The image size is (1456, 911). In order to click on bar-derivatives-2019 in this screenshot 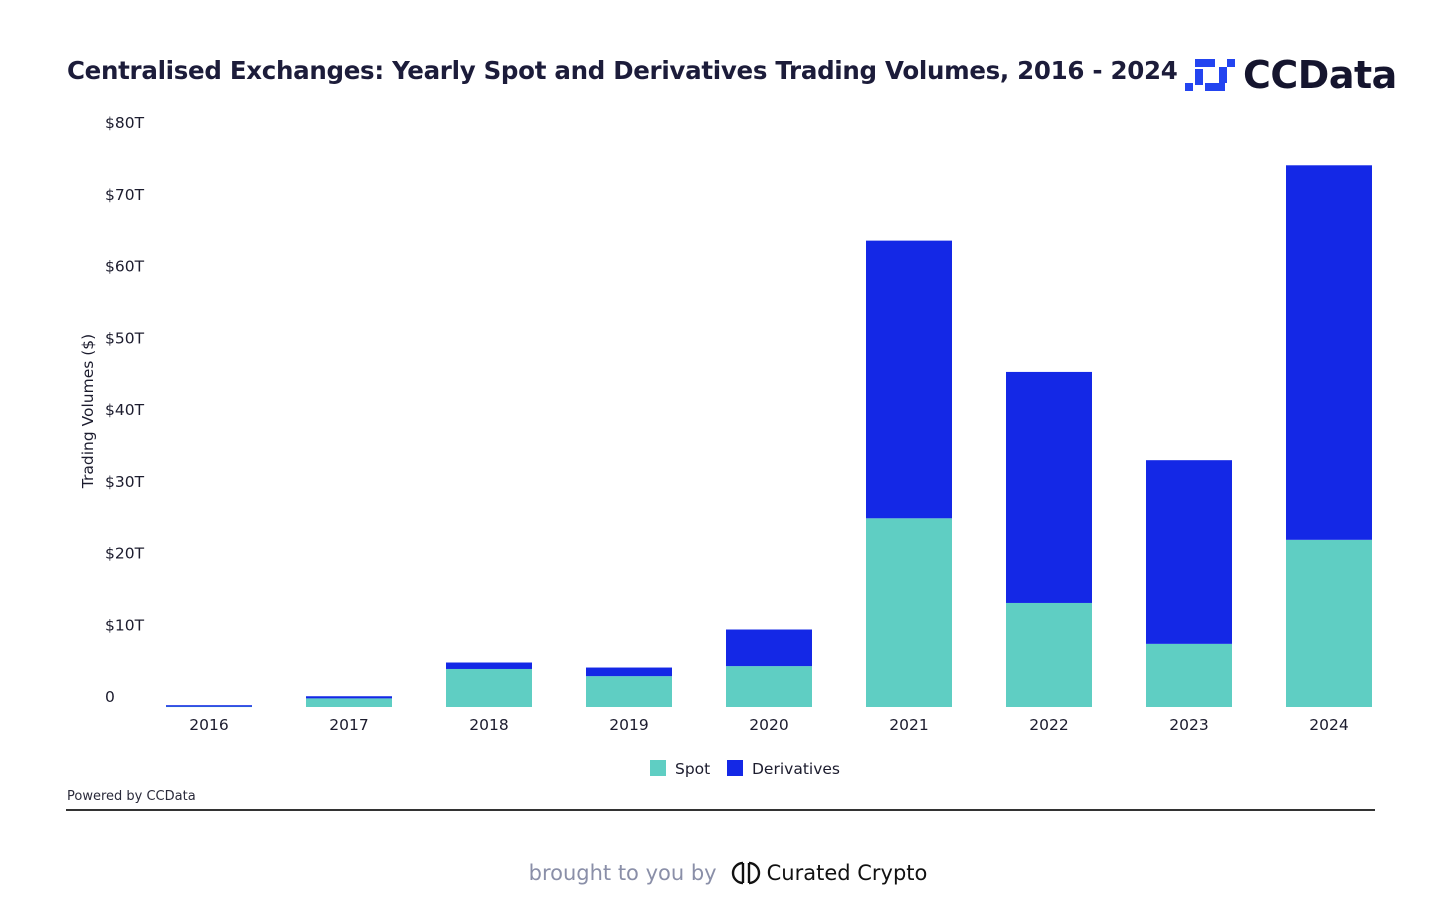, I will do `click(629, 672)`.